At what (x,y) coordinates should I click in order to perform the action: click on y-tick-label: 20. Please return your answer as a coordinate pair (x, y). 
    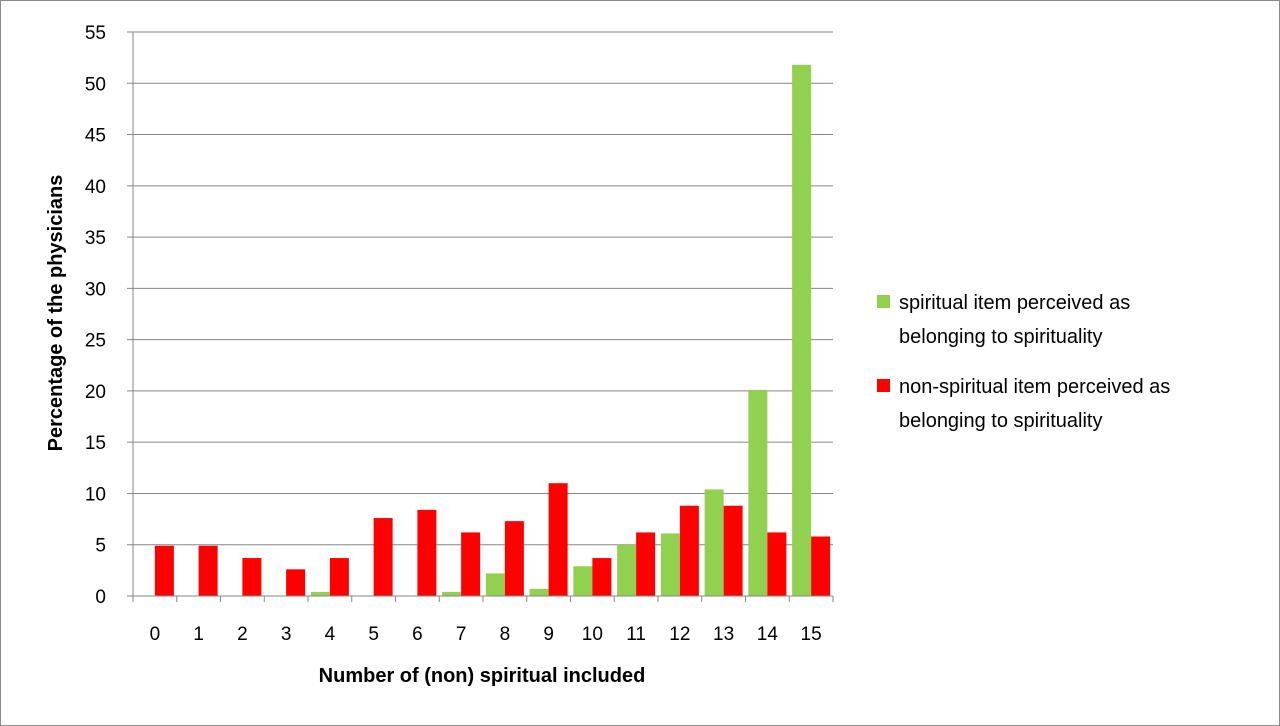
    Looking at the image, I should click on (95, 392).